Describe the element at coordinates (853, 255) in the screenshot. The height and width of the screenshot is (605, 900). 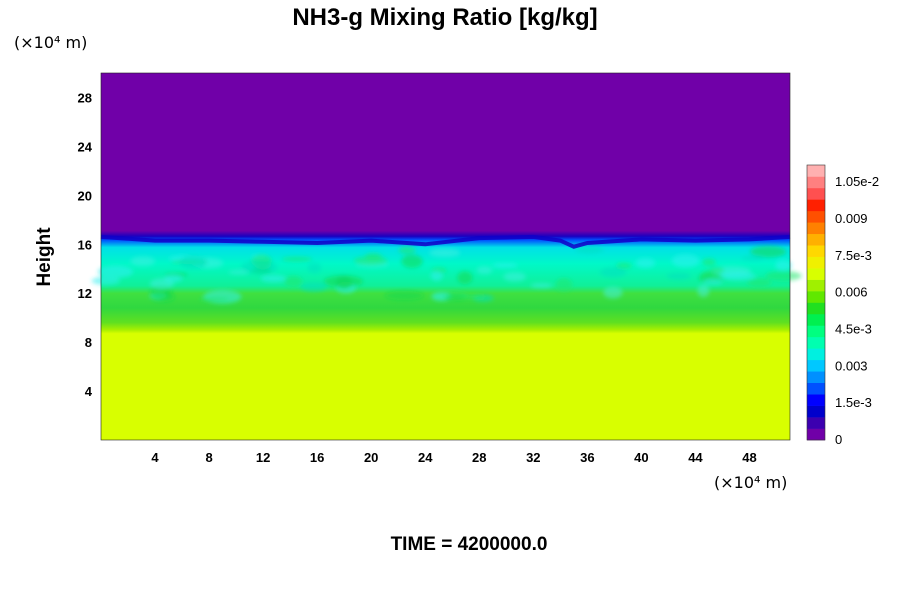
I see `colorbar-tick-label: 7.5e-3` at that location.